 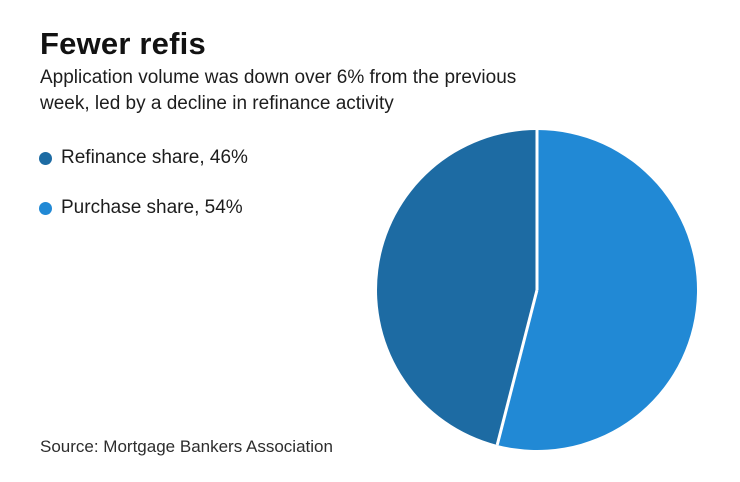 What do you see at coordinates (154, 157) in the screenshot?
I see `legend-label-refinance: Refinance share, 46%` at bounding box center [154, 157].